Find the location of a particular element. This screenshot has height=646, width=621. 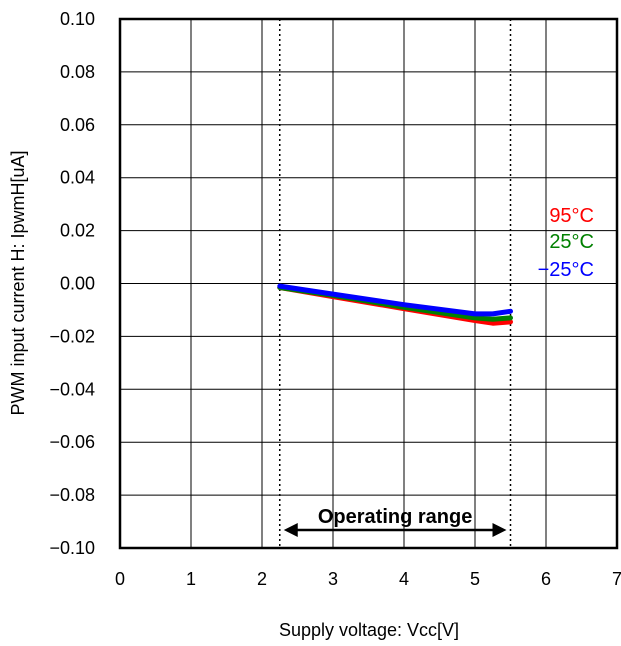

y-tick-label: 0.00 is located at coordinates (77, 284).